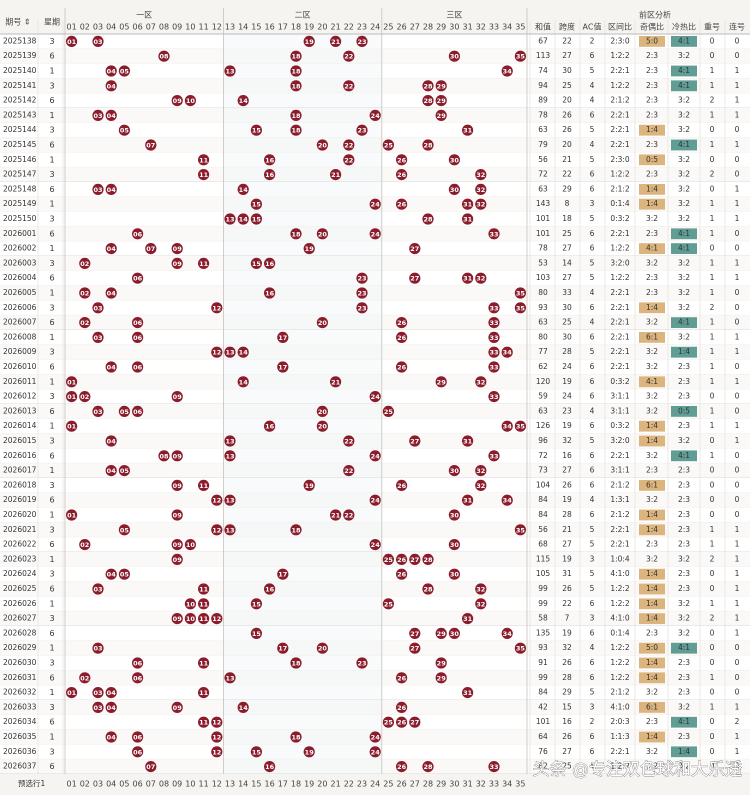 This screenshot has width=750, height=795. I want to click on ball-number: 27, so click(414, 249).